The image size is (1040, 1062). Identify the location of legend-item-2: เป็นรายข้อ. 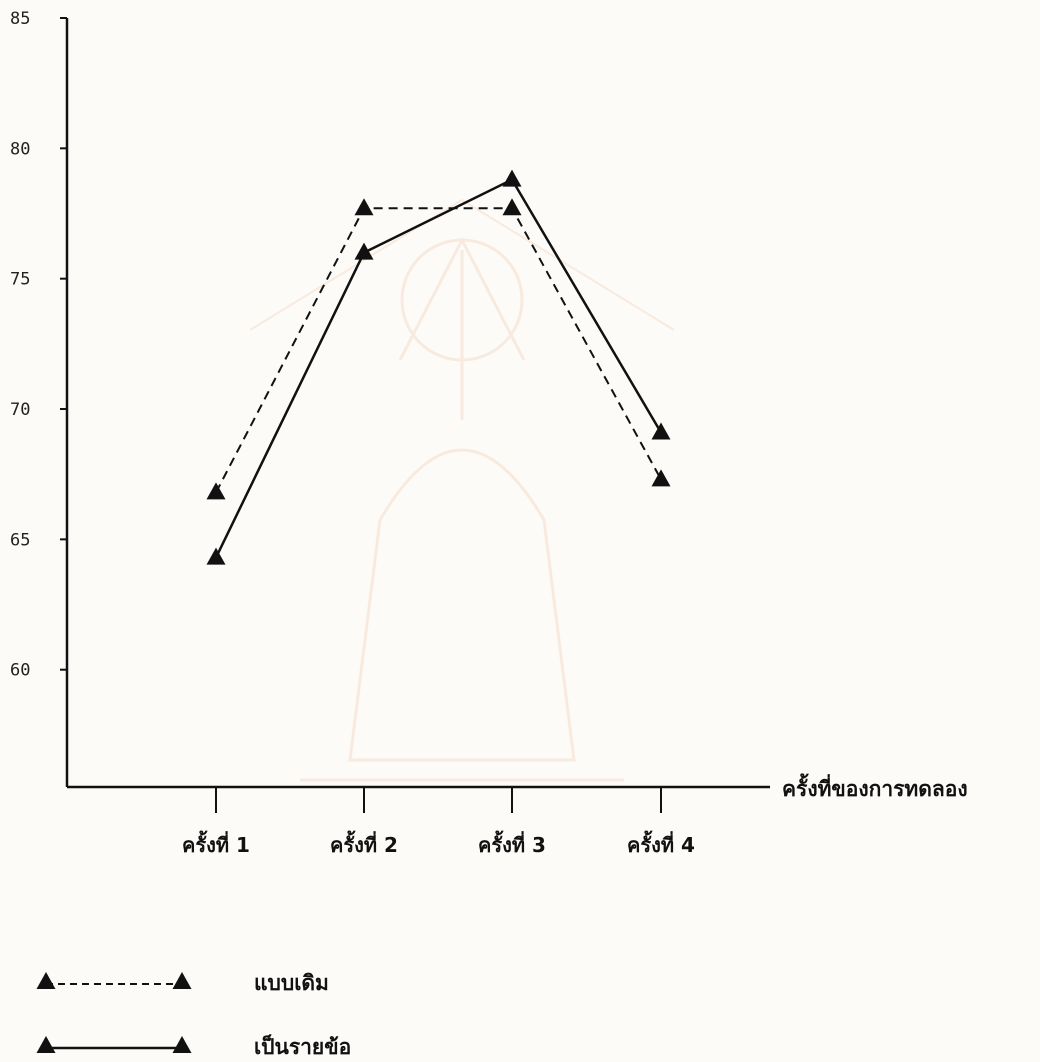
(193, 1046).